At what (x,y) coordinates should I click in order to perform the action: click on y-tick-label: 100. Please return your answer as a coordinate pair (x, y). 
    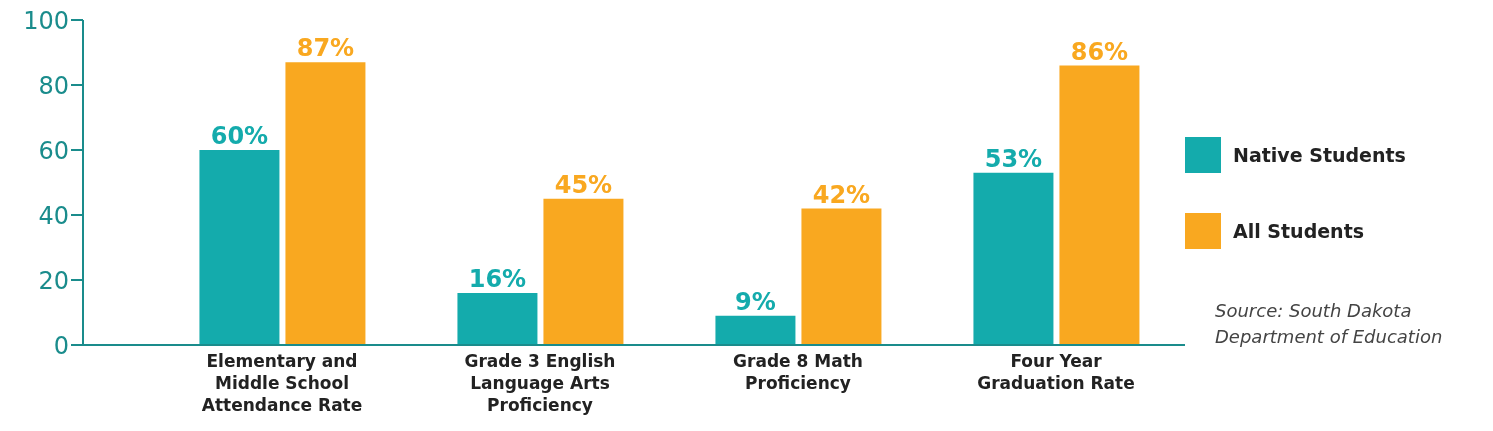
    Looking at the image, I should click on (46, 20).